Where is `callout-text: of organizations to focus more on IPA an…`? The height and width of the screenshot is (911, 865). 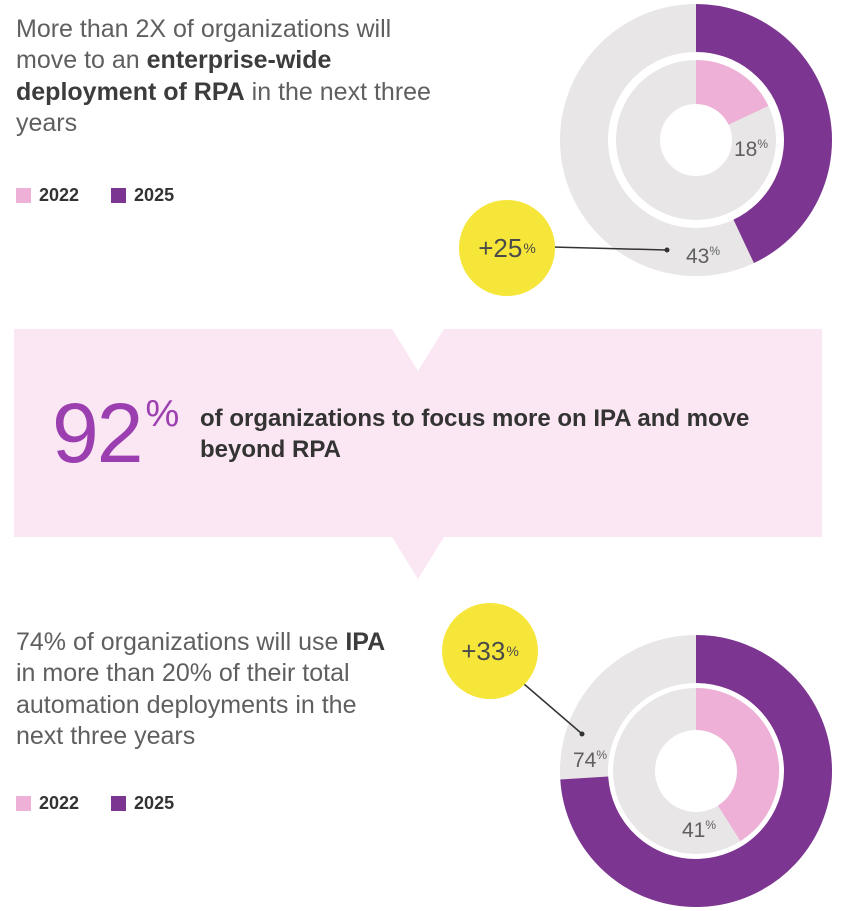 callout-text: of organizations to focus more on IPA an… is located at coordinates (475, 434).